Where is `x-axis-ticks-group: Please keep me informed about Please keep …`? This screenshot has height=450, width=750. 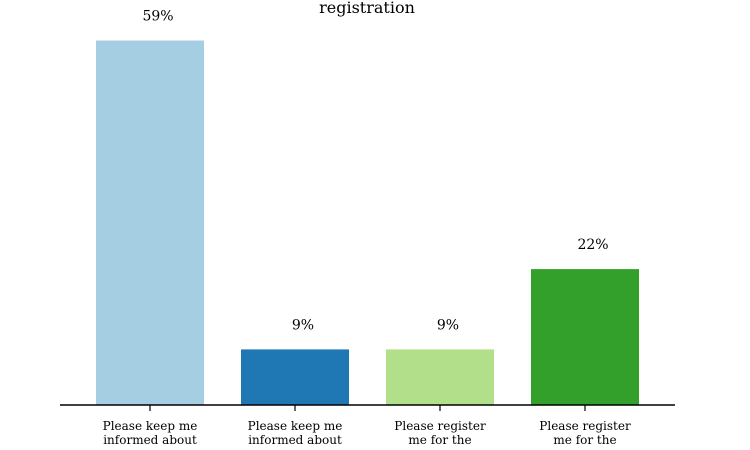 x-axis-ticks-group: Please keep me informed about Please keep … is located at coordinates (367, 426).